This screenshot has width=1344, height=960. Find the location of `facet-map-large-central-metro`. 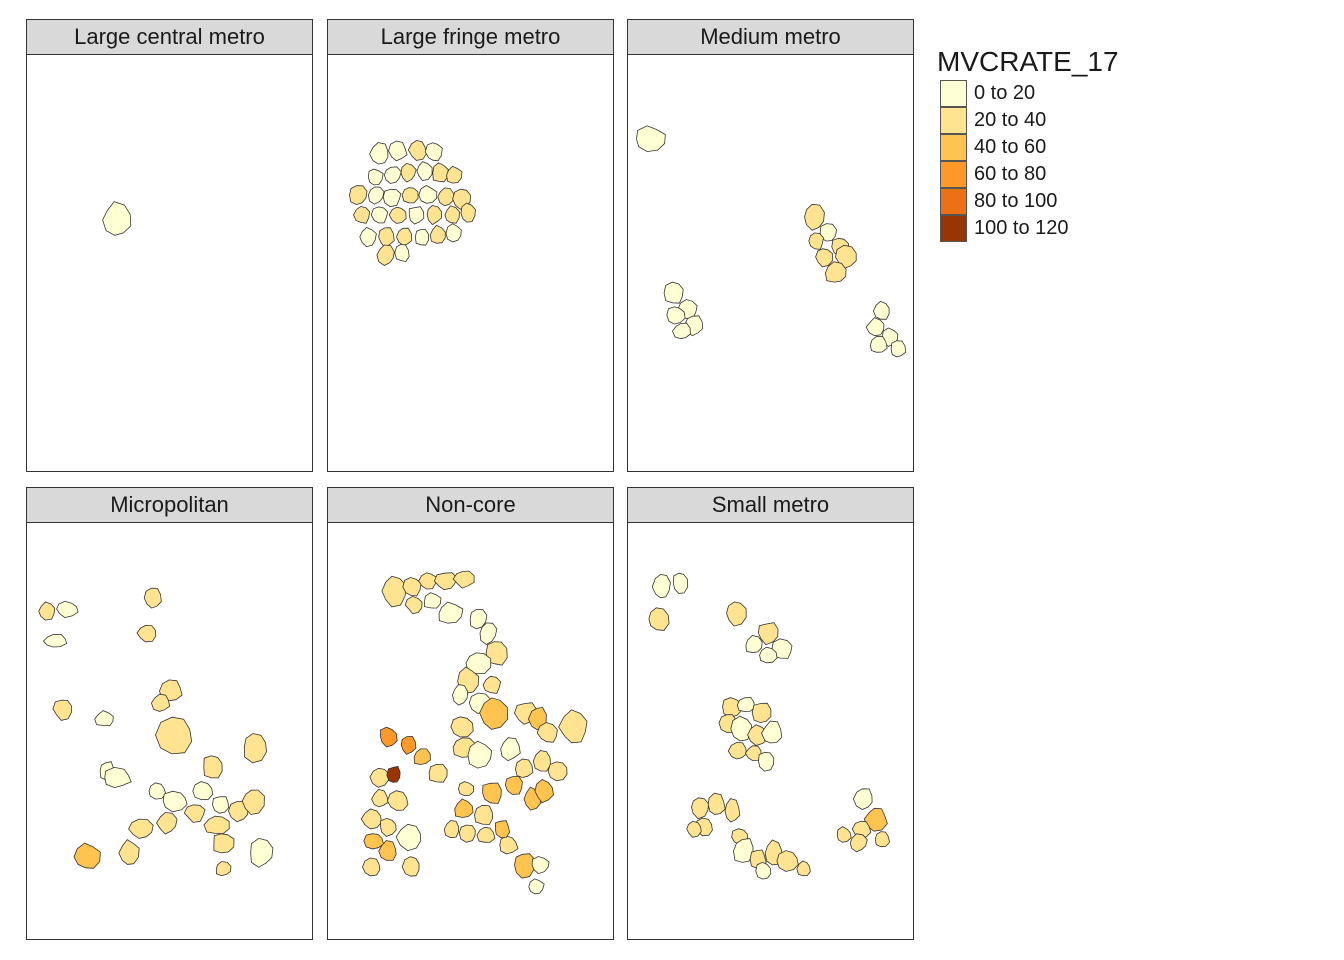

facet-map-large-central-metro is located at coordinates (117, 218).